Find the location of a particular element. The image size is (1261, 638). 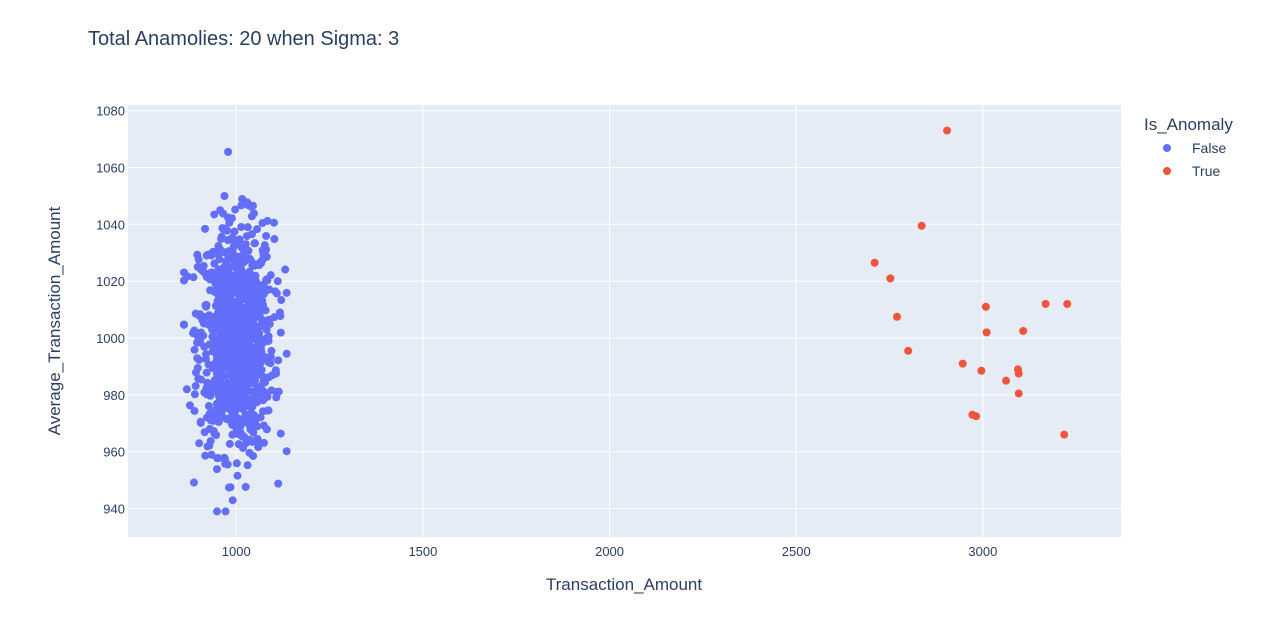

legend-item-false: False is located at coordinates (1194, 148).